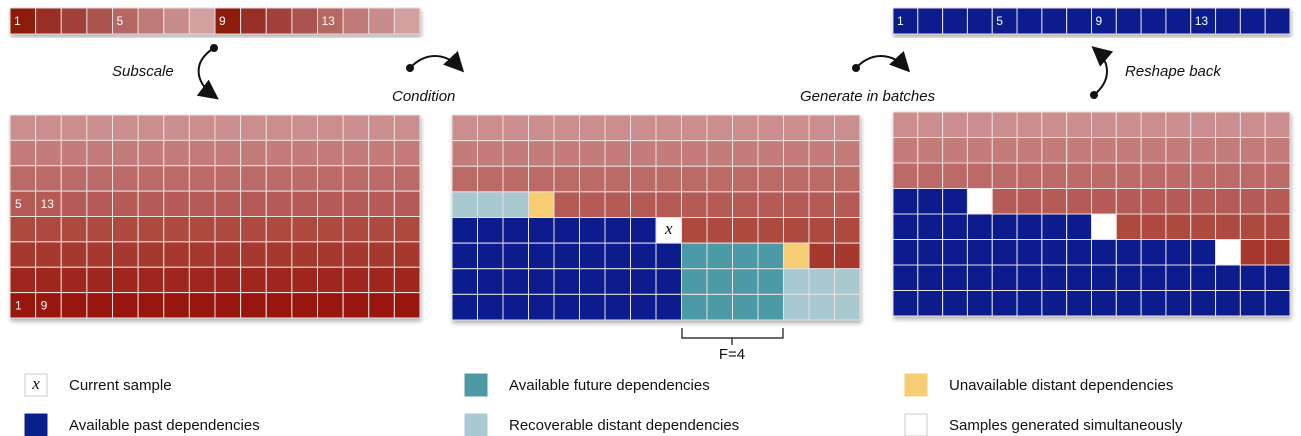 The image size is (1301, 436). What do you see at coordinates (17, 21) in the screenshot?
I see `strip-label: 1` at bounding box center [17, 21].